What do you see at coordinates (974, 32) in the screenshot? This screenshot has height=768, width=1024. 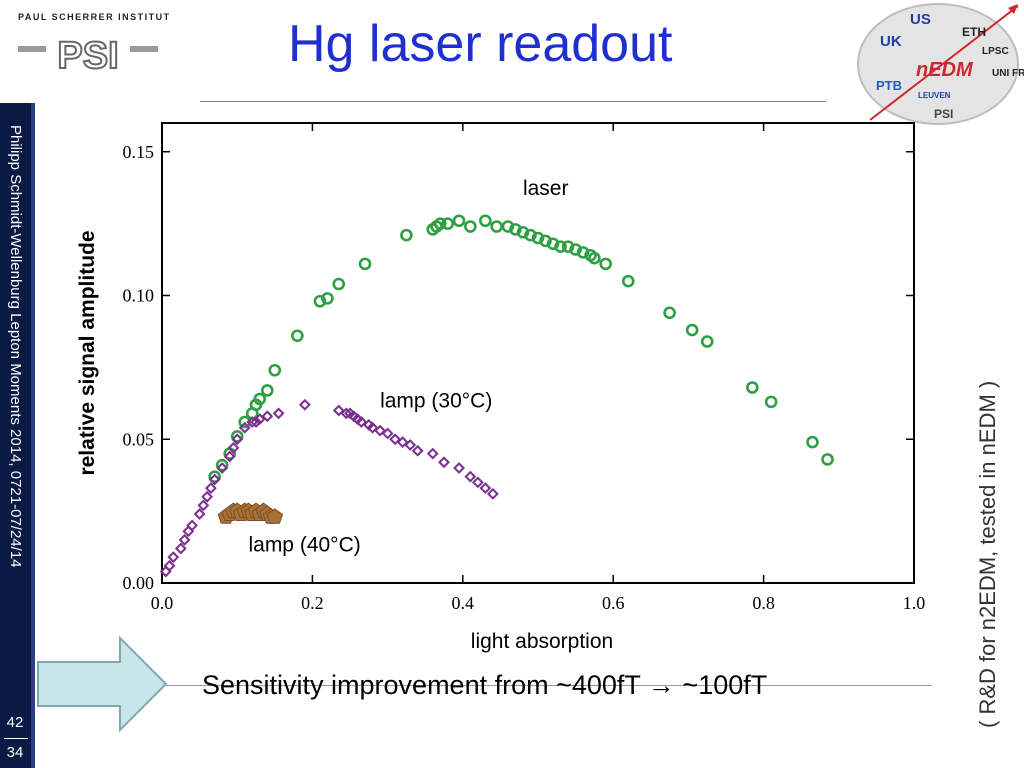 I see `svg-text: ETH` at bounding box center [974, 32].